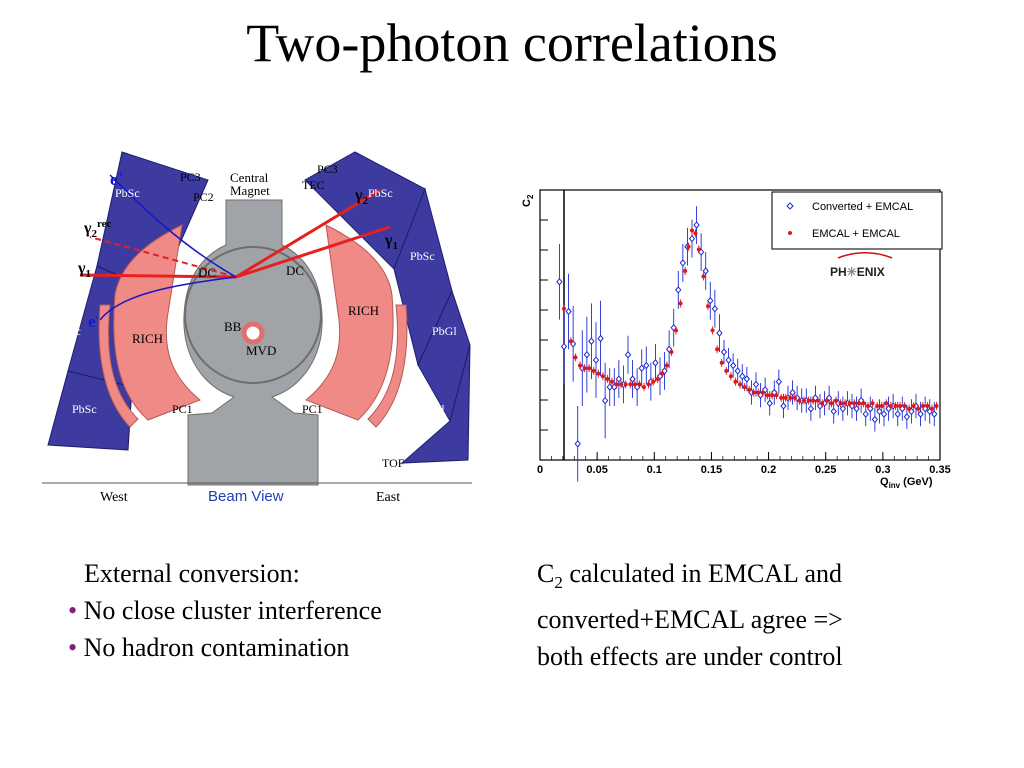 The width and height of the screenshot is (1024, 768). I want to click on x-tick-label: 0.1, so click(654, 470).